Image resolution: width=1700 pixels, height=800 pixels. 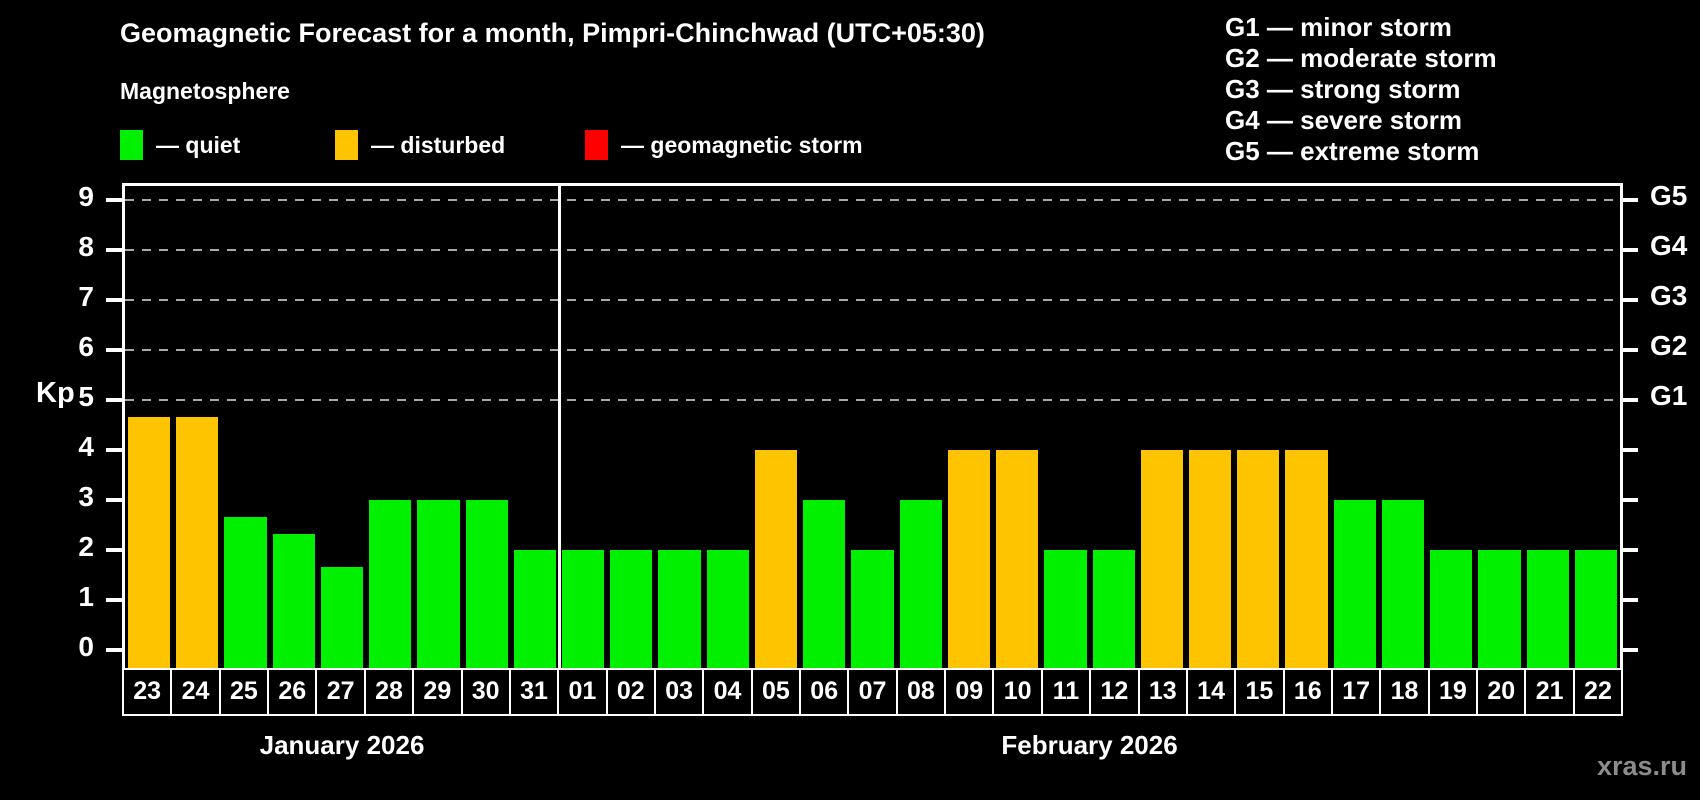 I want to click on y-tick-label-8: 8, so click(x=86, y=246).